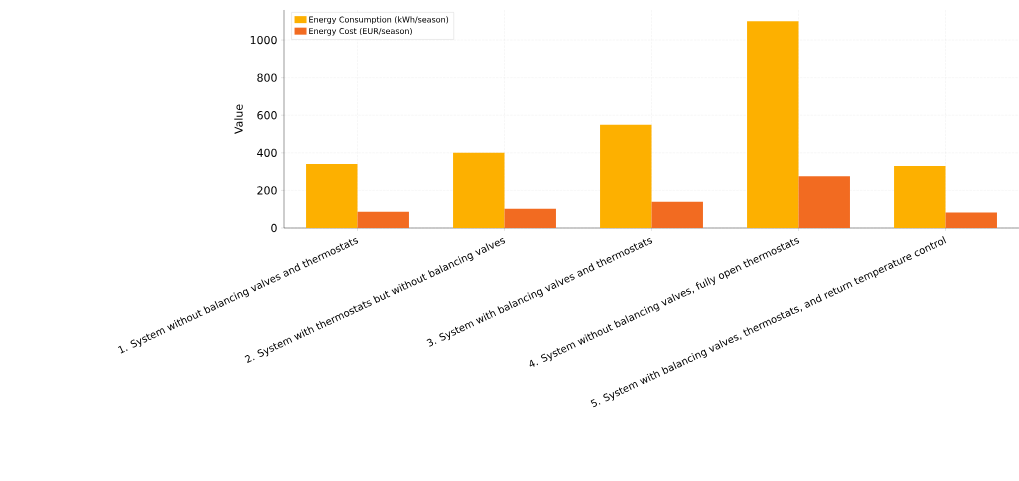 Image resolution: width=1019 pixels, height=481 pixels. I want to click on y-tick-label: 200, so click(267, 190).